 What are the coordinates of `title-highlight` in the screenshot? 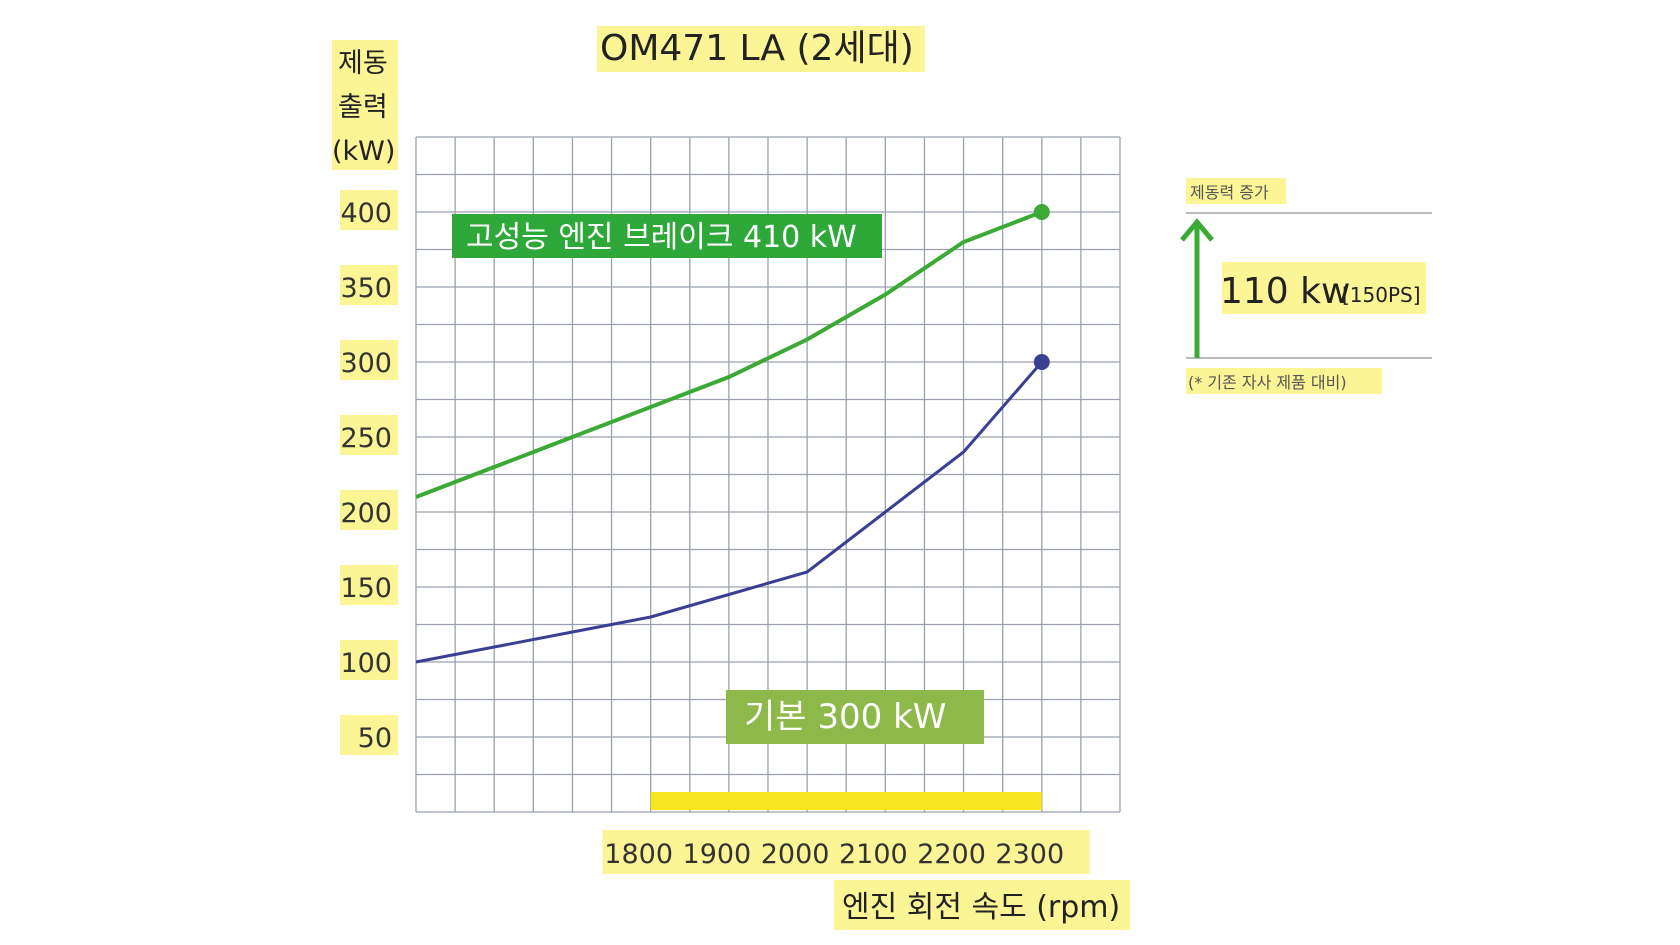 It's located at (761, 49).